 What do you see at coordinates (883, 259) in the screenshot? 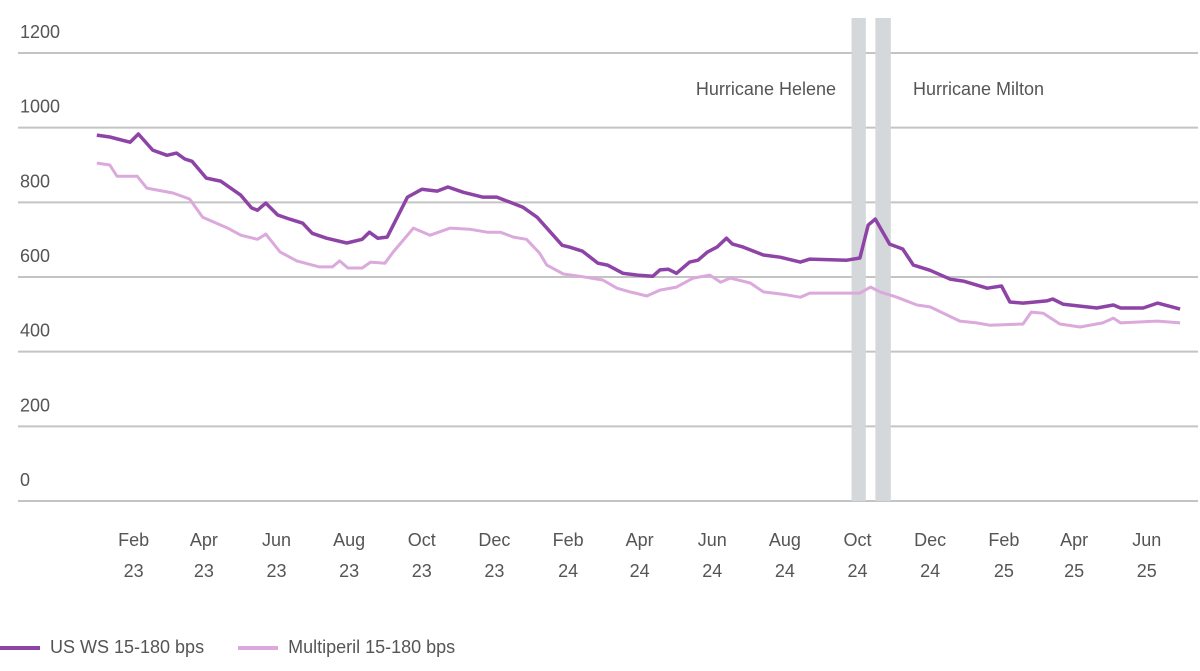
I see `hurricane-band` at bounding box center [883, 259].